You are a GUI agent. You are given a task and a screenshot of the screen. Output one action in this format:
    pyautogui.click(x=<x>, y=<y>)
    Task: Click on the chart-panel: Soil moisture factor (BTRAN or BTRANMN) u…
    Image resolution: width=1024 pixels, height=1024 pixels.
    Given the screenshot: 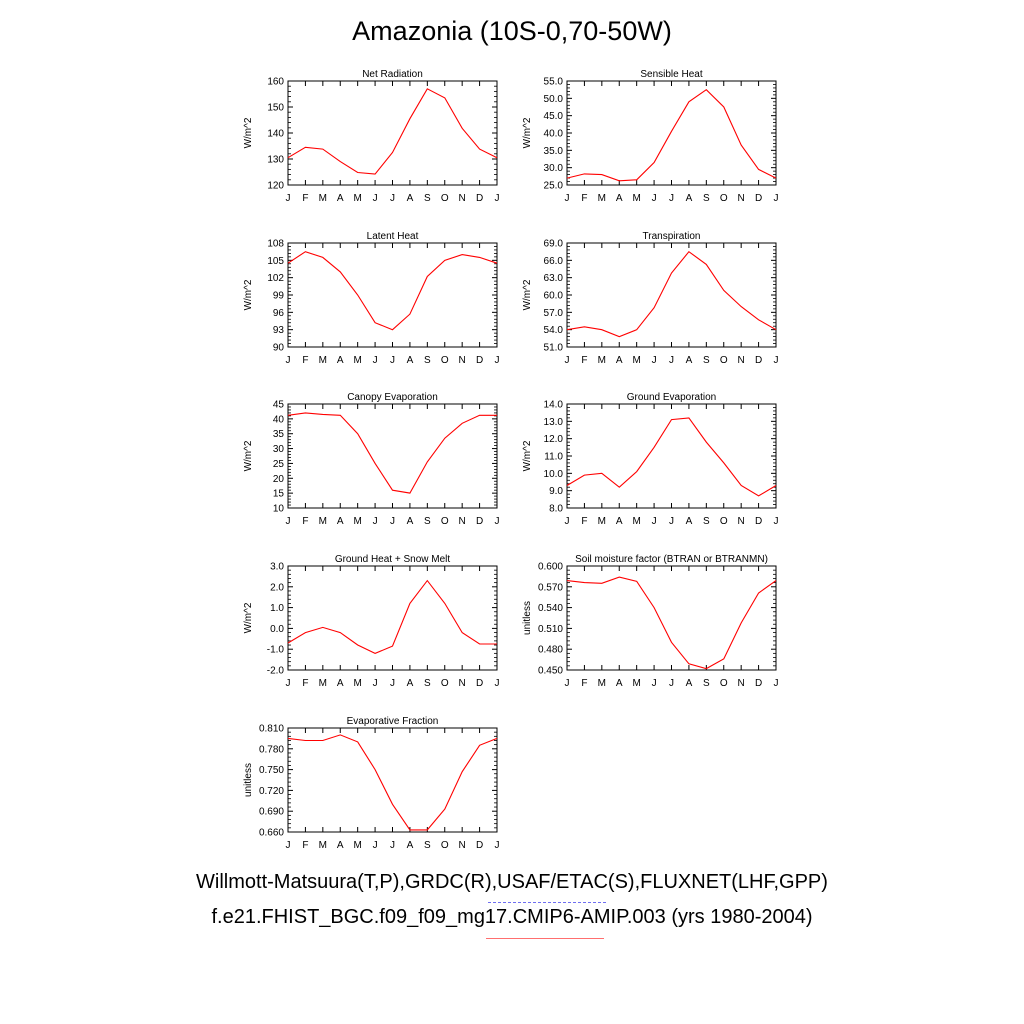 What is the action you would take?
    pyautogui.click(x=650, y=621)
    